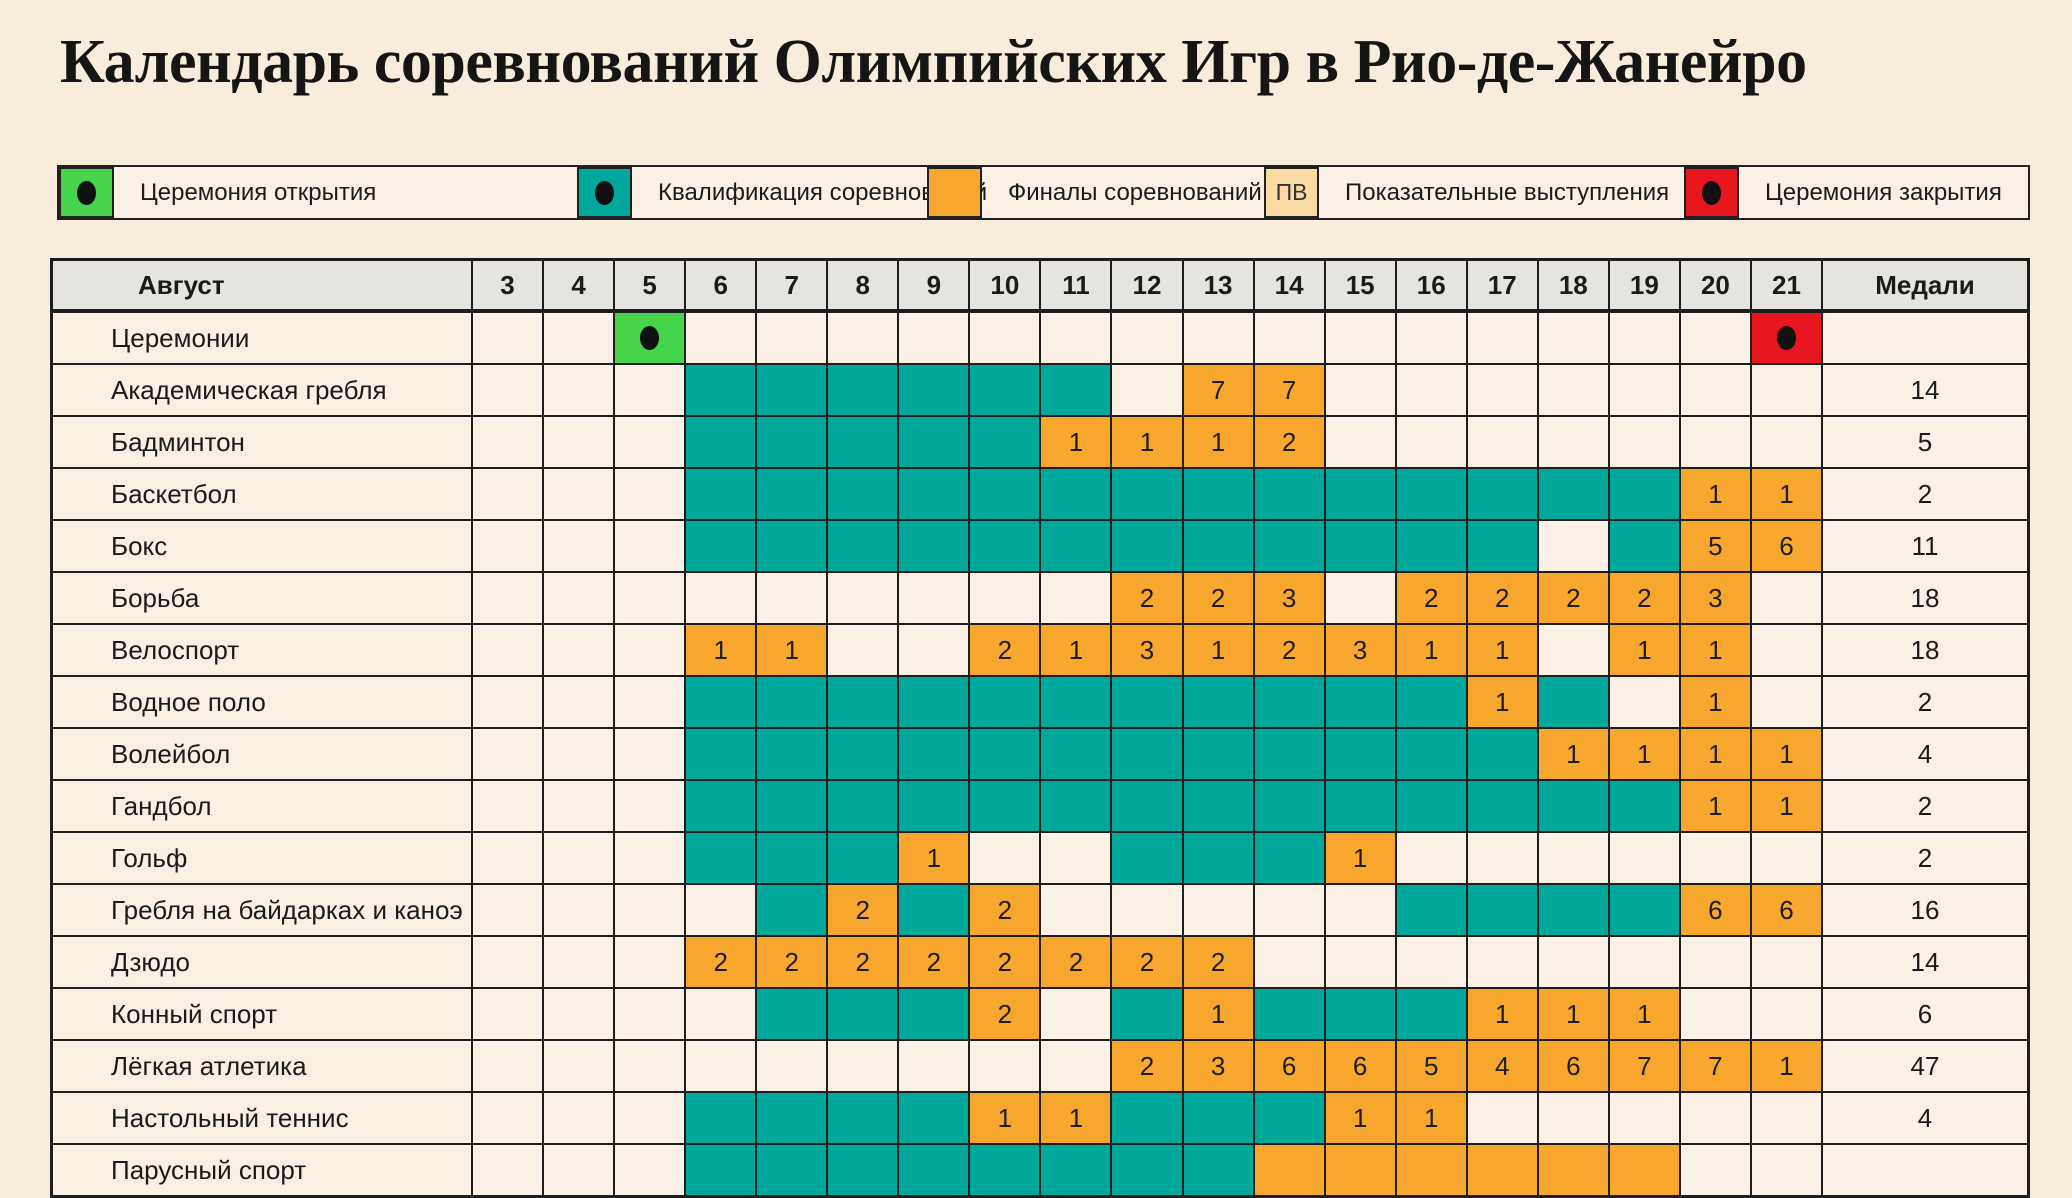 This screenshot has width=2072, height=1198. Describe the element at coordinates (1644, 1066) in the screenshot. I see `final-cell: 7` at that location.